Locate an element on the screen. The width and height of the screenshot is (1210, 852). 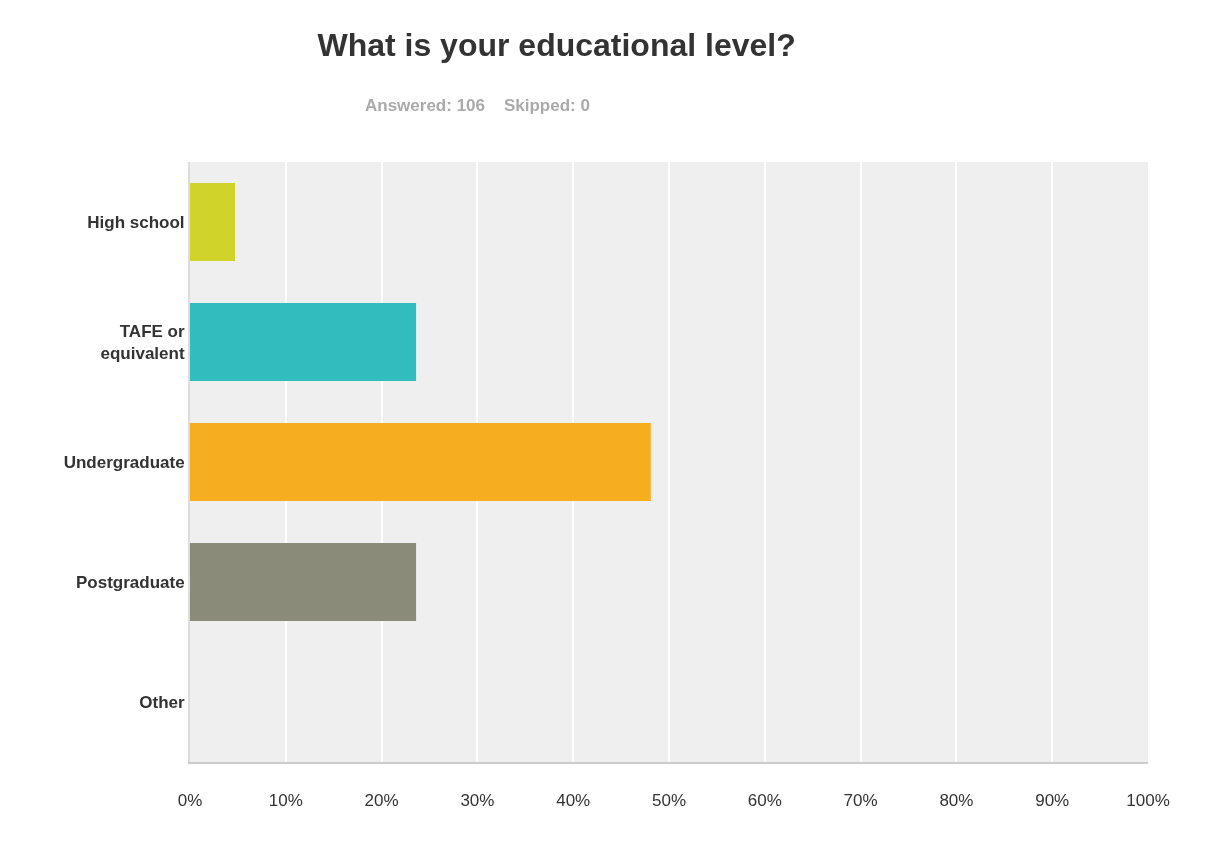
y-tick-label: Other is located at coordinates (162, 702).